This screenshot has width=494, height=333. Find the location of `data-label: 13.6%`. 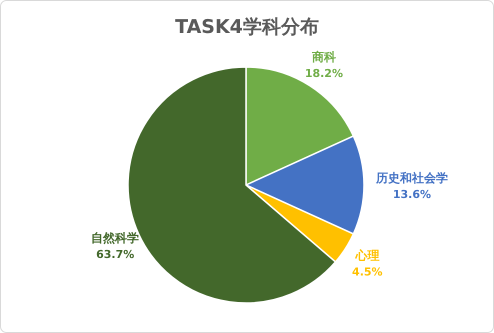

data-label: 13.6% is located at coordinates (412, 194).